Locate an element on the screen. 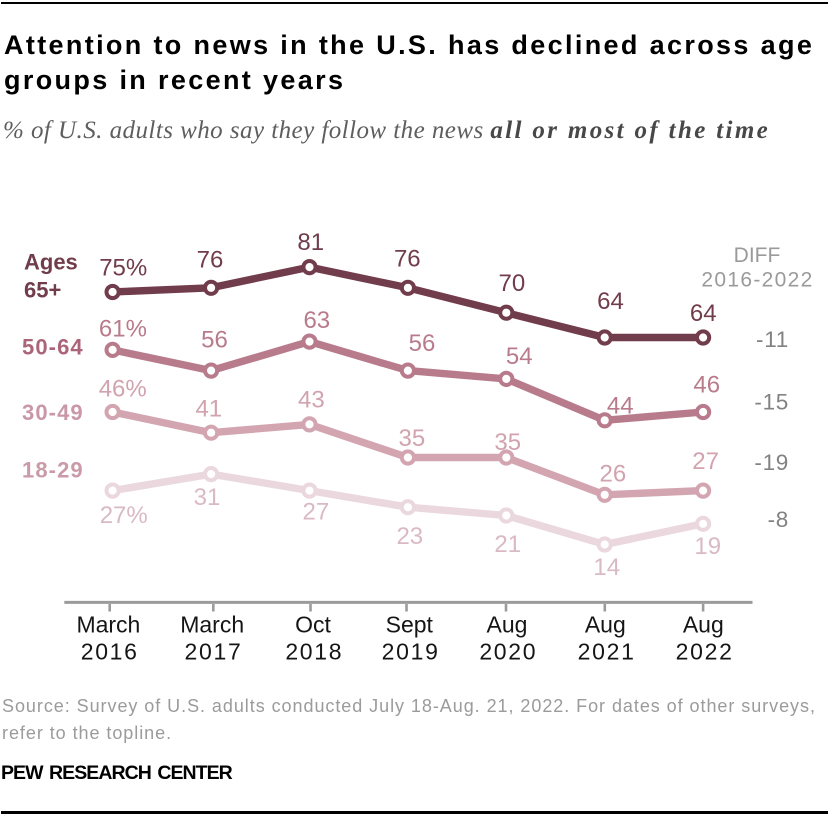 The width and height of the screenshot is (840, 820). svg-text: 2020 is located at coordinates (508, 651).